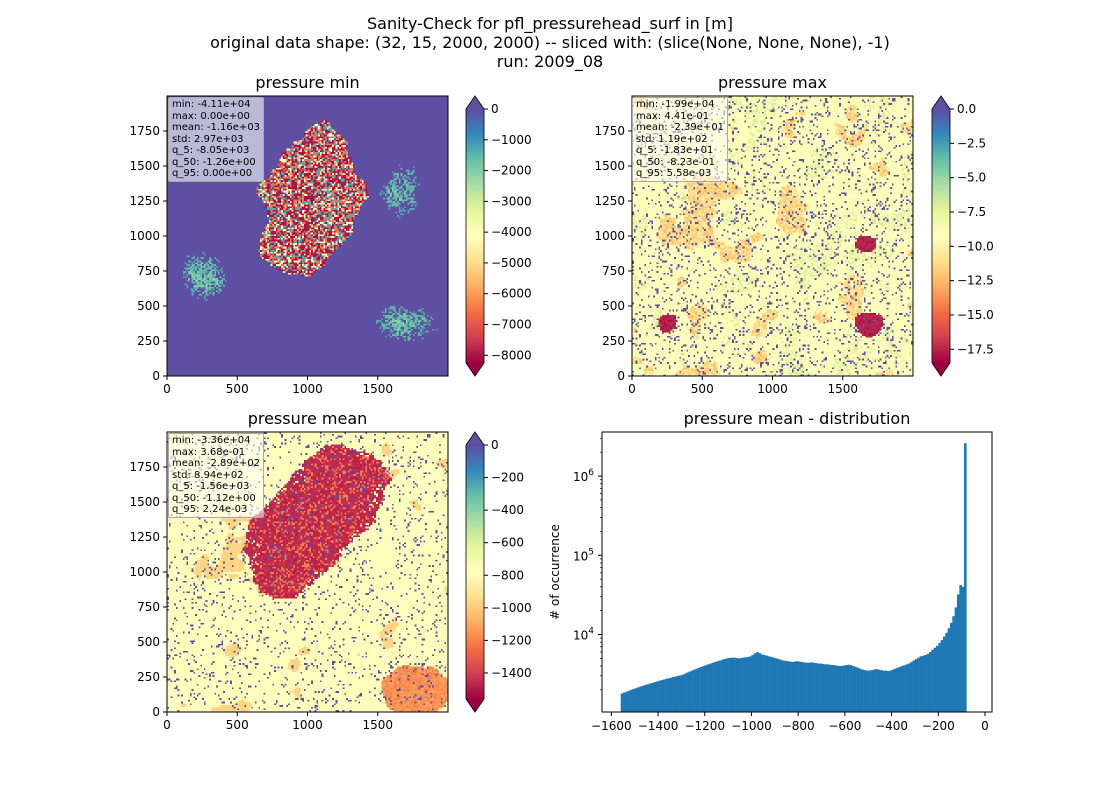 The height and width of the screenshot is (800, 1100). What do you see at coordinates (214, 498) in the screenshot?
I see `stats-line: q_50: -1.12e+00` at bounding box center [214, 498].